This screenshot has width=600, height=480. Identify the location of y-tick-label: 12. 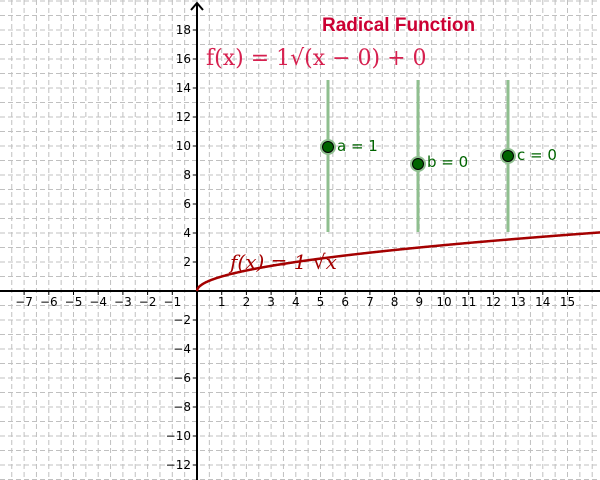
(183, 117).